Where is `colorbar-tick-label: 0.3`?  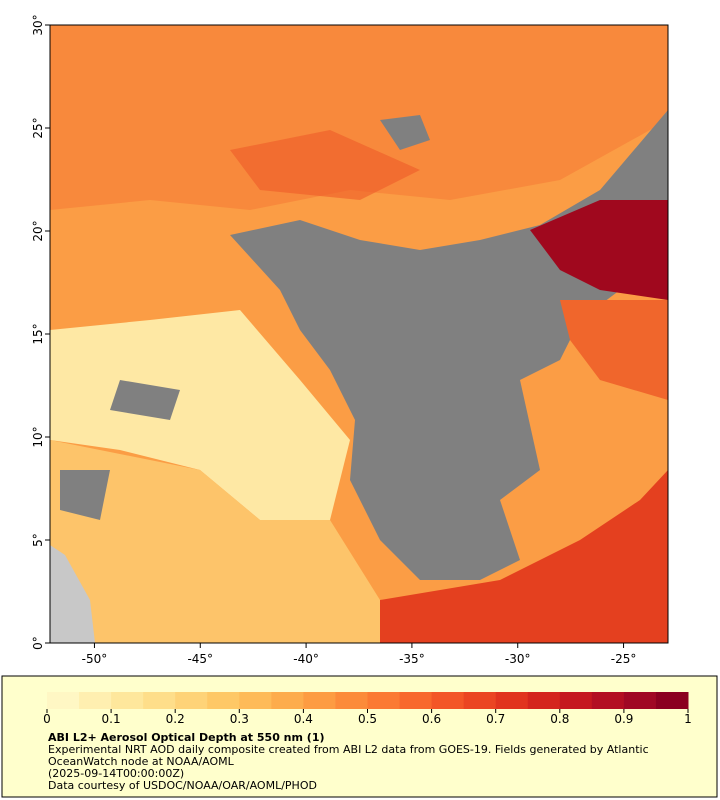
colorbar-tick-label: 0.3 is located at coordinates (239, 719).